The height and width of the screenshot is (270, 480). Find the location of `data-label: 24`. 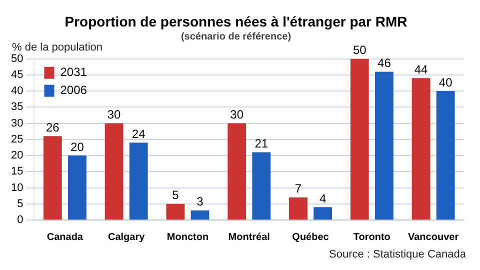

data-label: 24 is located at coordinates (139, 133).